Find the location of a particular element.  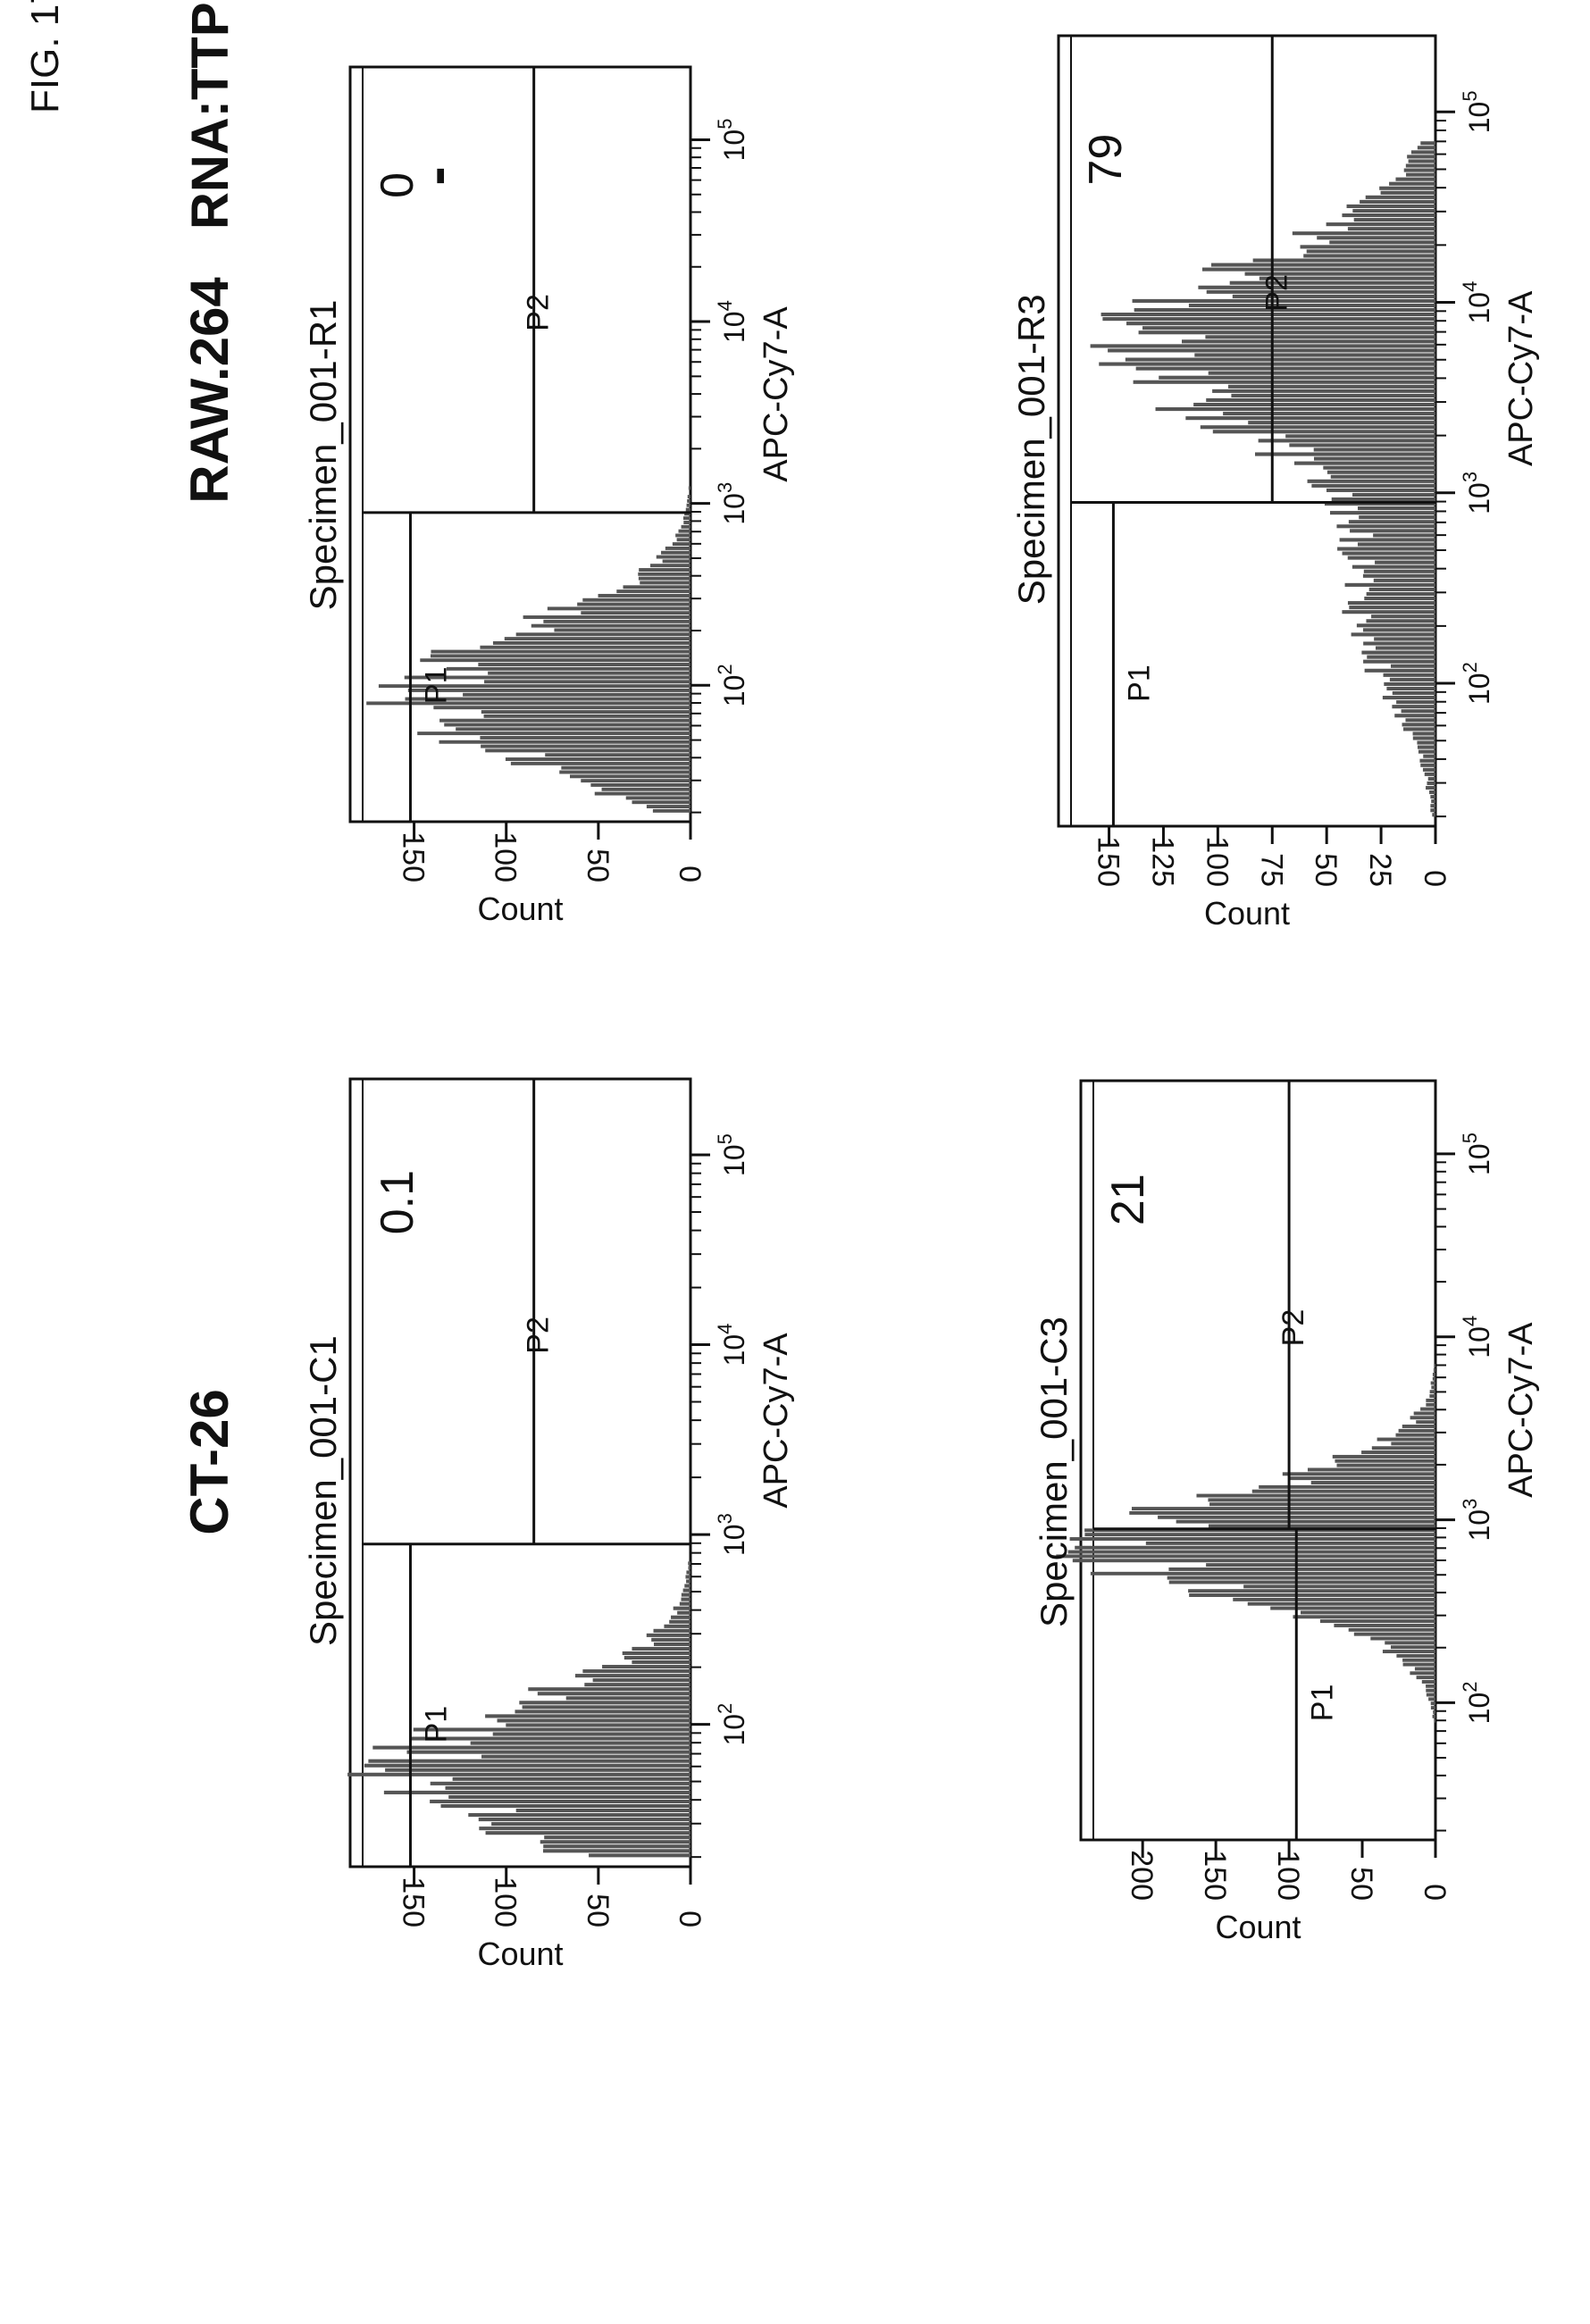

x-tick-label: 104 is located at coordinates (1477, 302).